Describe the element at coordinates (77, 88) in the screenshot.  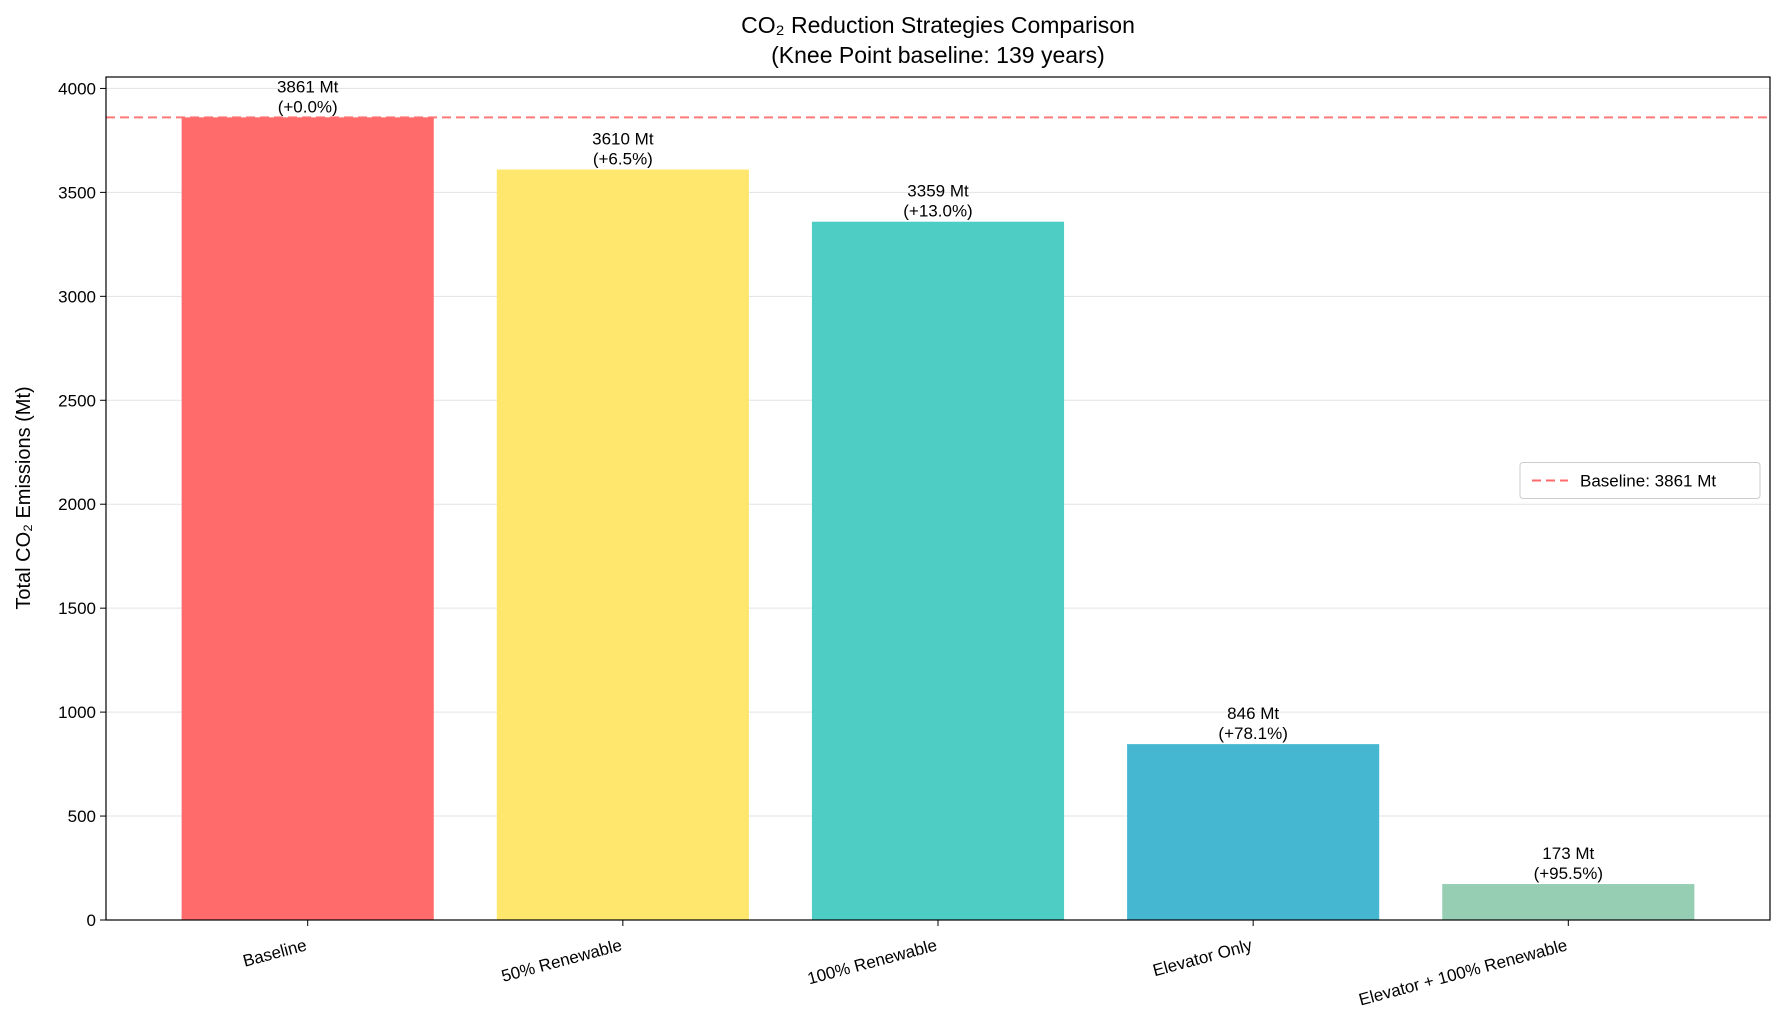
I see `y-tick-label: 4000` at that location.